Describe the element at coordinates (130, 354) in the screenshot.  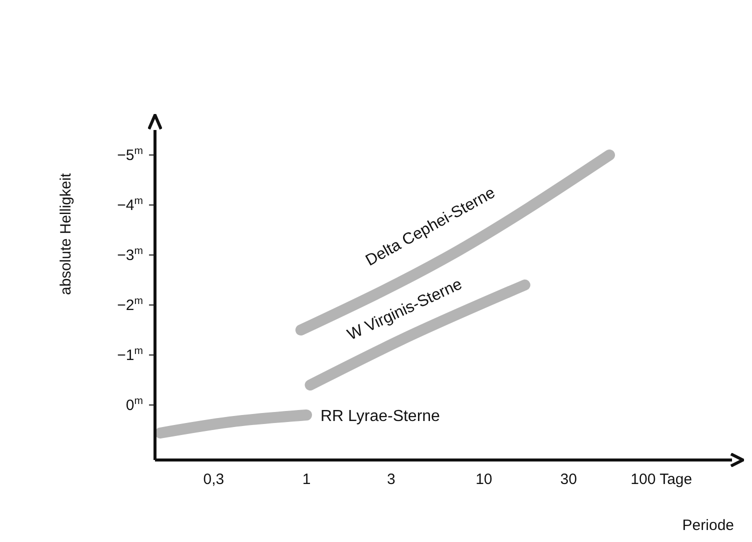
I see `y-tick-label: −1$^{m}$` at that location.